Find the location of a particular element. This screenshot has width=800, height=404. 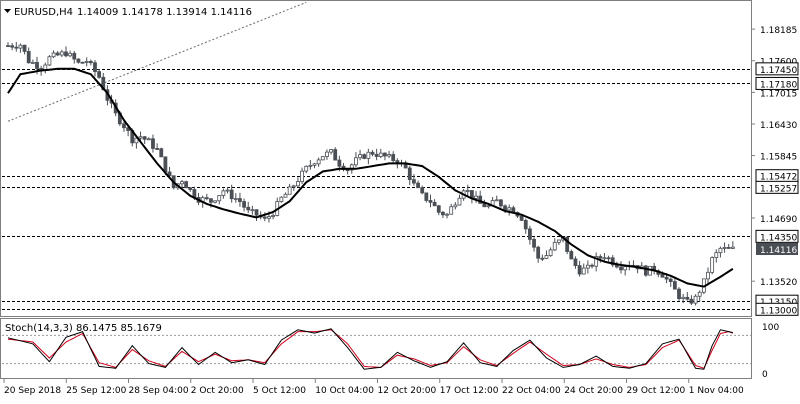

time-tick-label: 17 Oct 12:00 is located at coordinates (469, 391).